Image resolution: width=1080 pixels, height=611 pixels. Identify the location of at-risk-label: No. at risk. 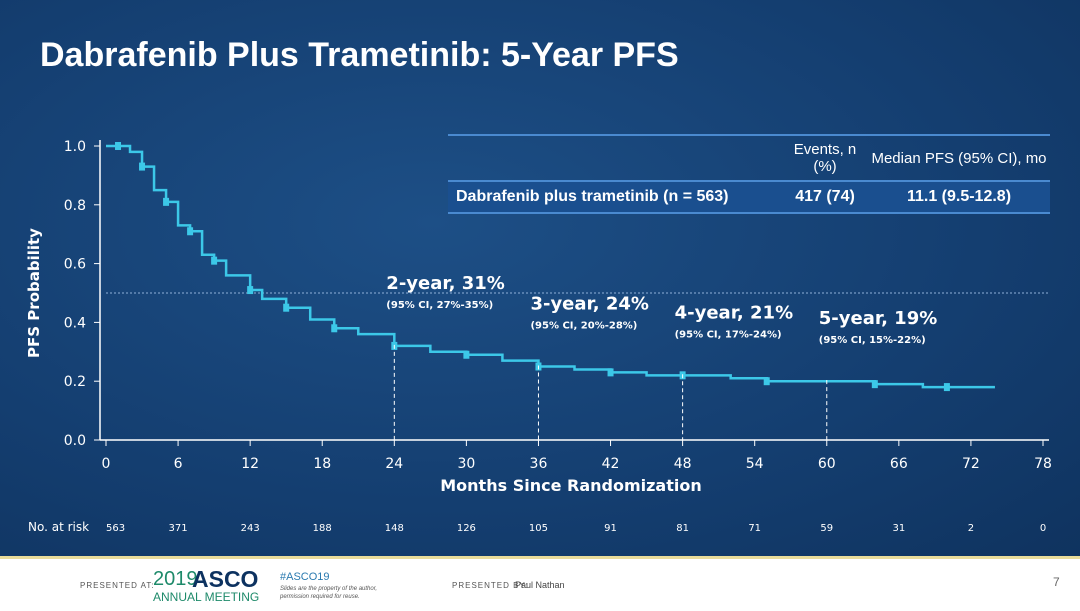
(58, 527).